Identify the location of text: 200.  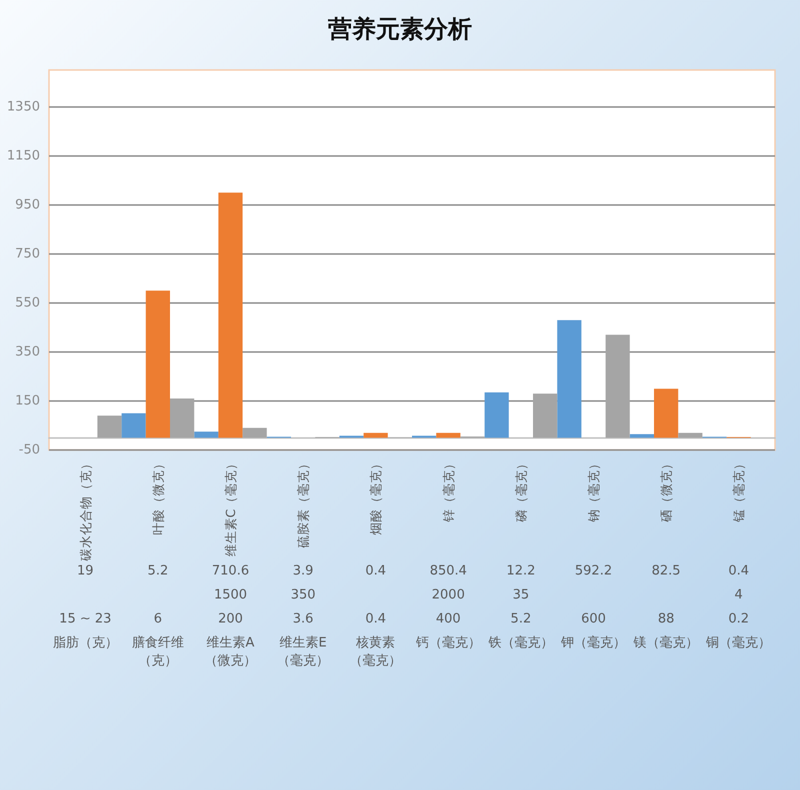
(230, 619).